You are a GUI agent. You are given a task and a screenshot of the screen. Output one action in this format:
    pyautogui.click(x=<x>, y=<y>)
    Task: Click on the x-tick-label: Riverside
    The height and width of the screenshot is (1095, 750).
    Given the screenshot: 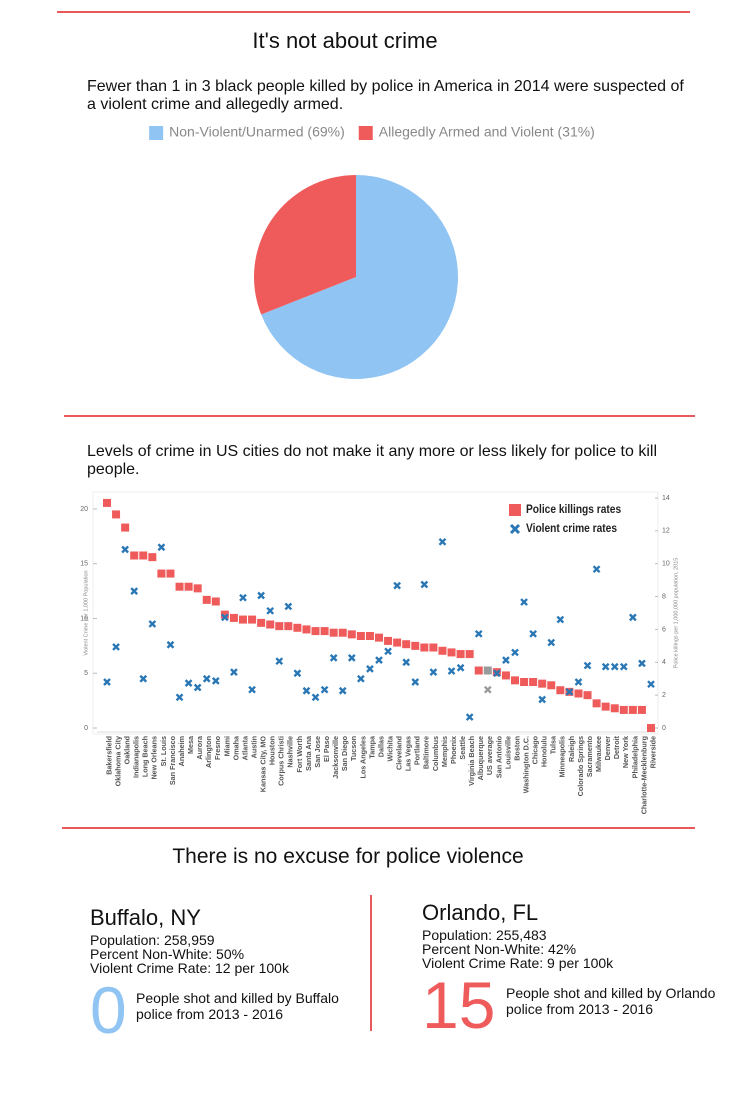 What is the action you would take?
    pyautogui.click(x=652, y=752)
    